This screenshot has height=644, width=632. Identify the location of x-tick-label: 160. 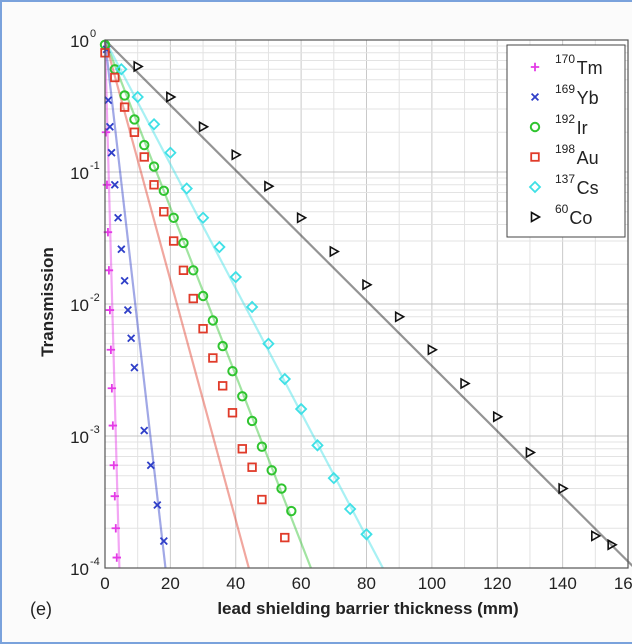
(623, 583).